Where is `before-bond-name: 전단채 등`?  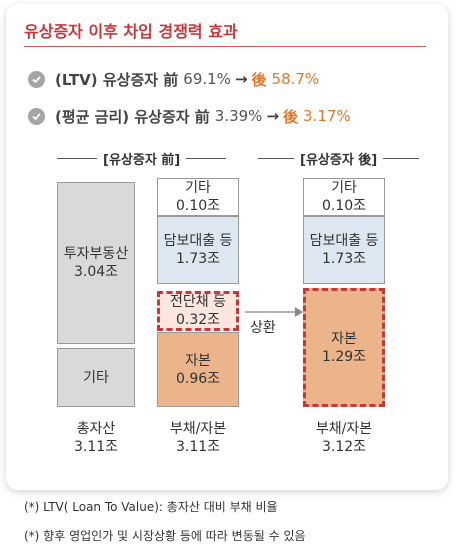 before-bond-name: 전단채 등 is located at coordinates (198, 302).